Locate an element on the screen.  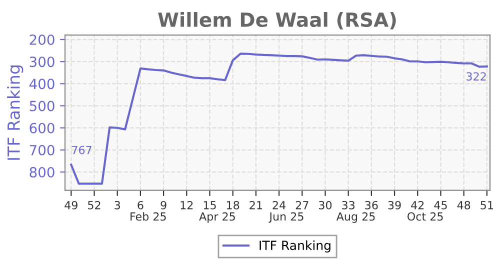
x-tick-label: 45 is located at coordinates (440, 205).